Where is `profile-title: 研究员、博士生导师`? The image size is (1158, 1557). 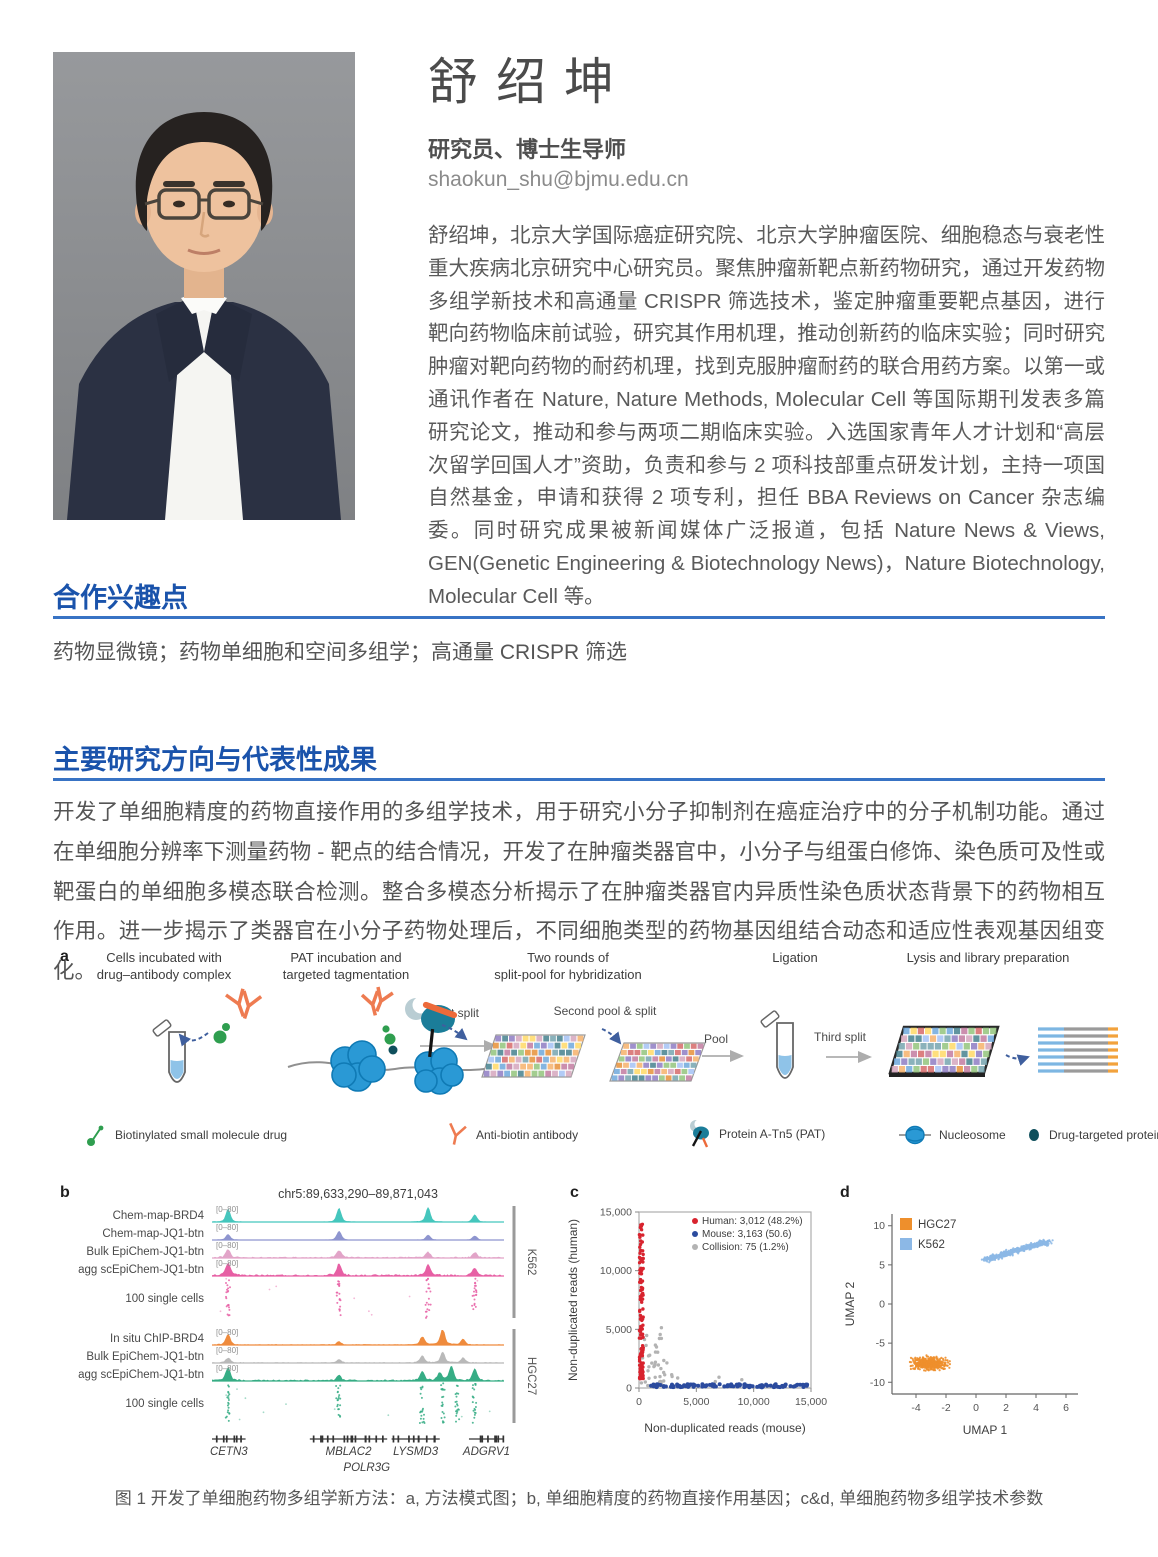 profile-title: 研究员、博士生导师 is located at coordinates (527, 149).